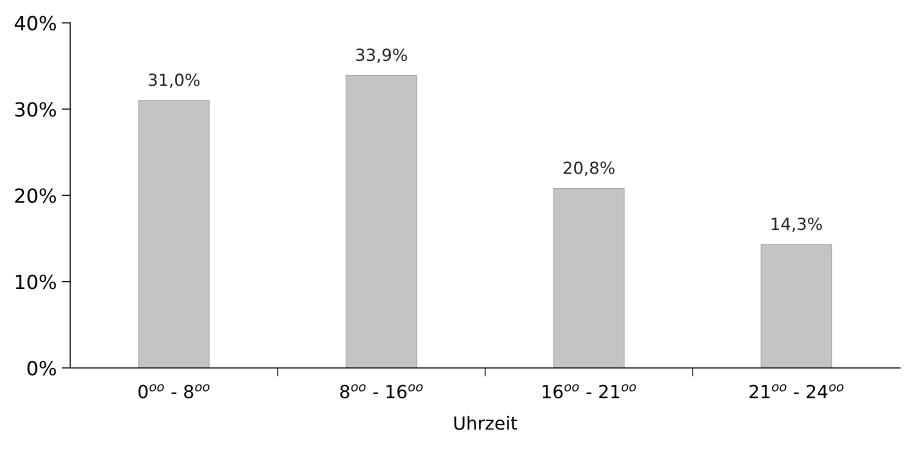 This screenshot has height=457, width=912. I want to click on x-tick-label: 21$^{oo}$ - 24$^{oo}$, so click(797, 391).